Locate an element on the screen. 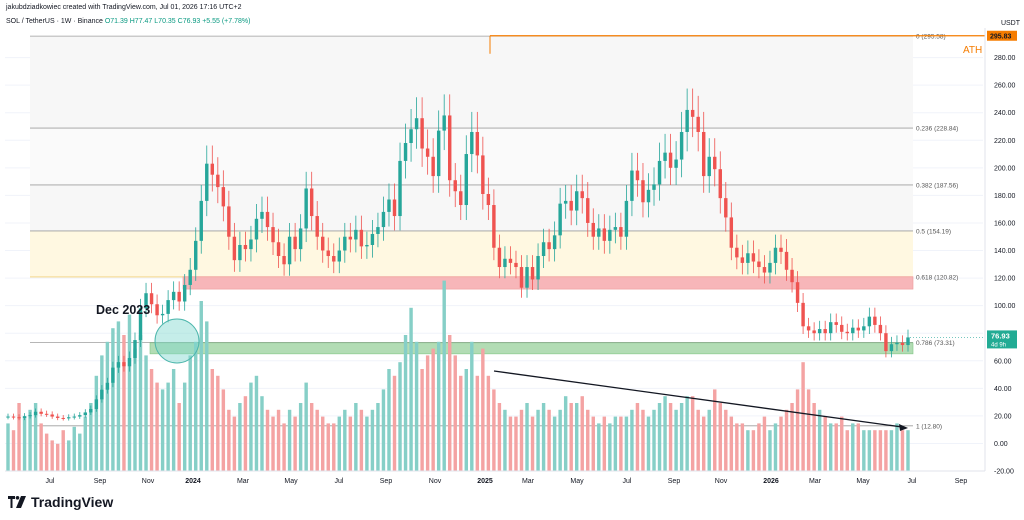 This screenshot has height=520, width=1024. symbol-name: SOL / TetherUS · 1W · Binance is located at coordinates (54, 21).